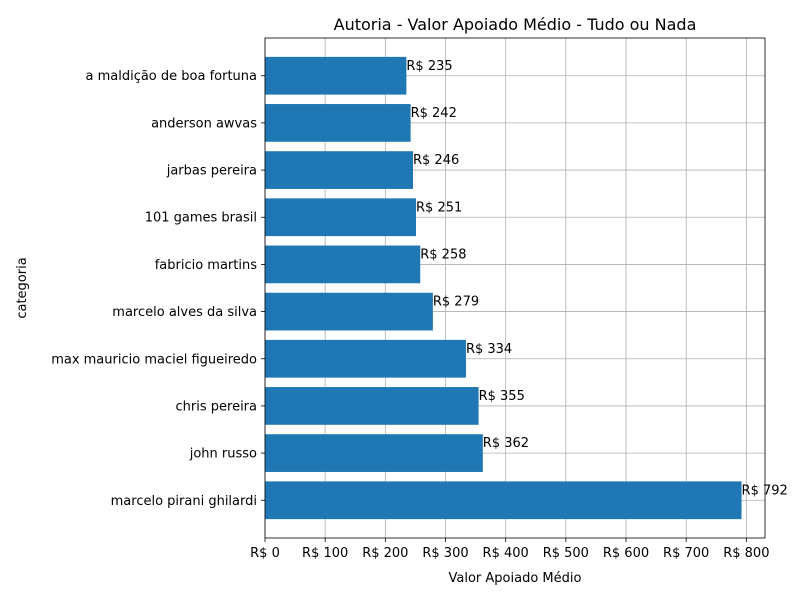  I want to click on bar-value-label: R$ 251, so click(439, 207).